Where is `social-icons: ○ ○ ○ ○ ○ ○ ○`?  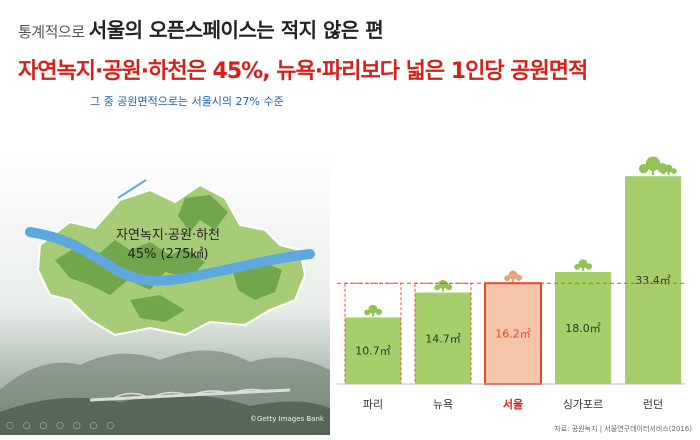 social-icons: ○ ○ ○ ○ ○ ○ ○ is located at coordinates (62, 426).